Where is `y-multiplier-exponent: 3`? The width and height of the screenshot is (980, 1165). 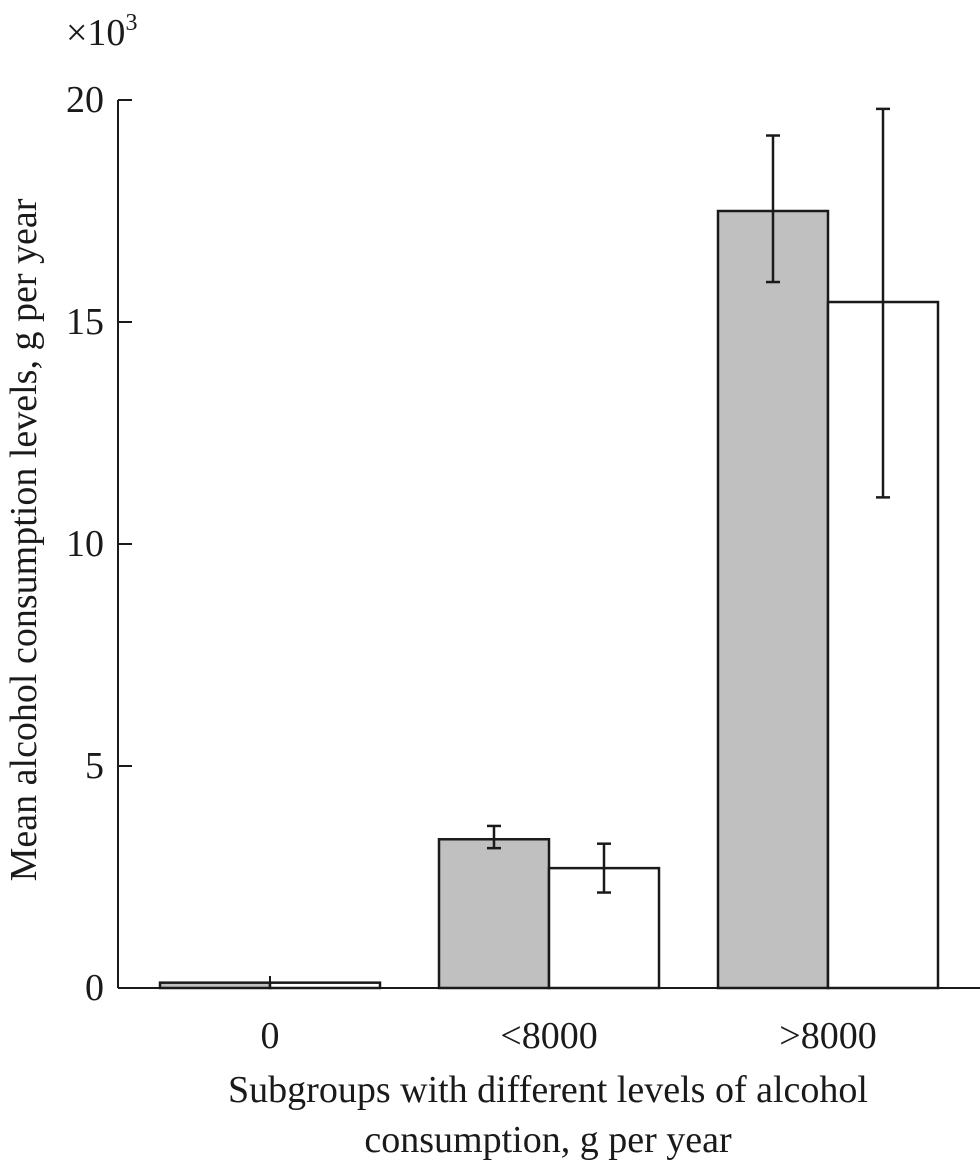 y-multiplier-exponent: 3 is located at coordinates (131, 23).